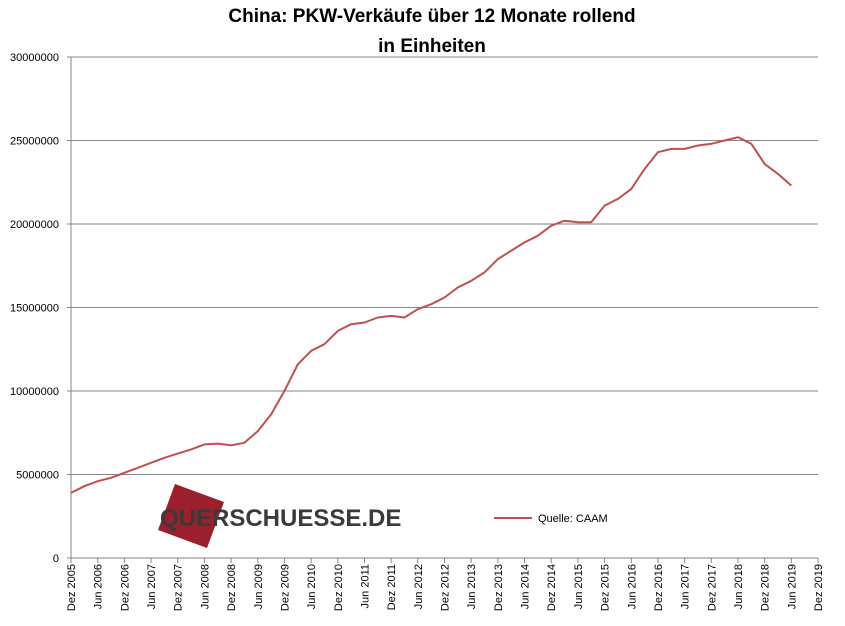 This screenshot has height=626, width=845. I want to click on x-tick-label: Jun 2012, so click(419, 586).